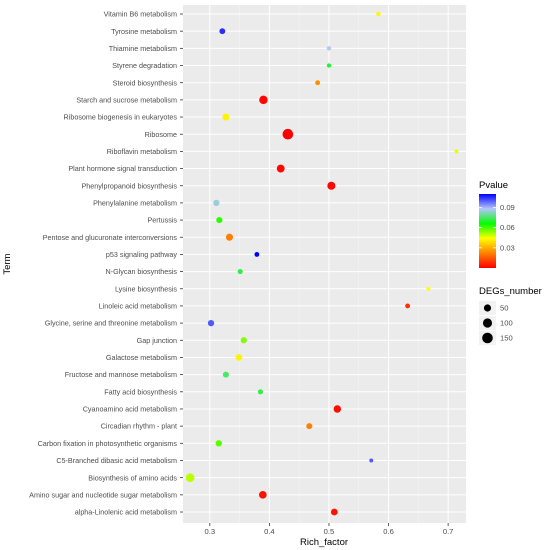 The width and height of the screenshot is (546, 550). I want to click on term-label: Gap junction, so click(157, 340).